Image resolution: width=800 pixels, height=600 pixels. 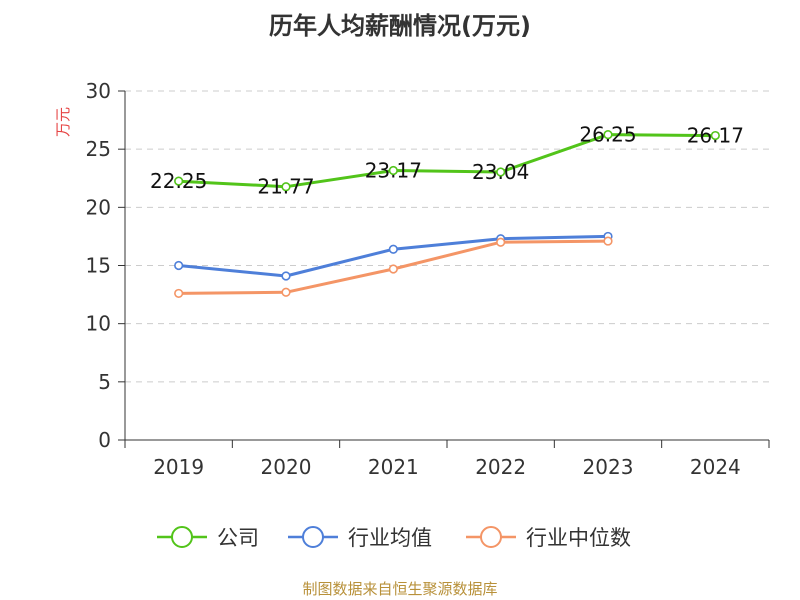 I want to click on data-label-2020: 21.77, so click(x=285, y=187).